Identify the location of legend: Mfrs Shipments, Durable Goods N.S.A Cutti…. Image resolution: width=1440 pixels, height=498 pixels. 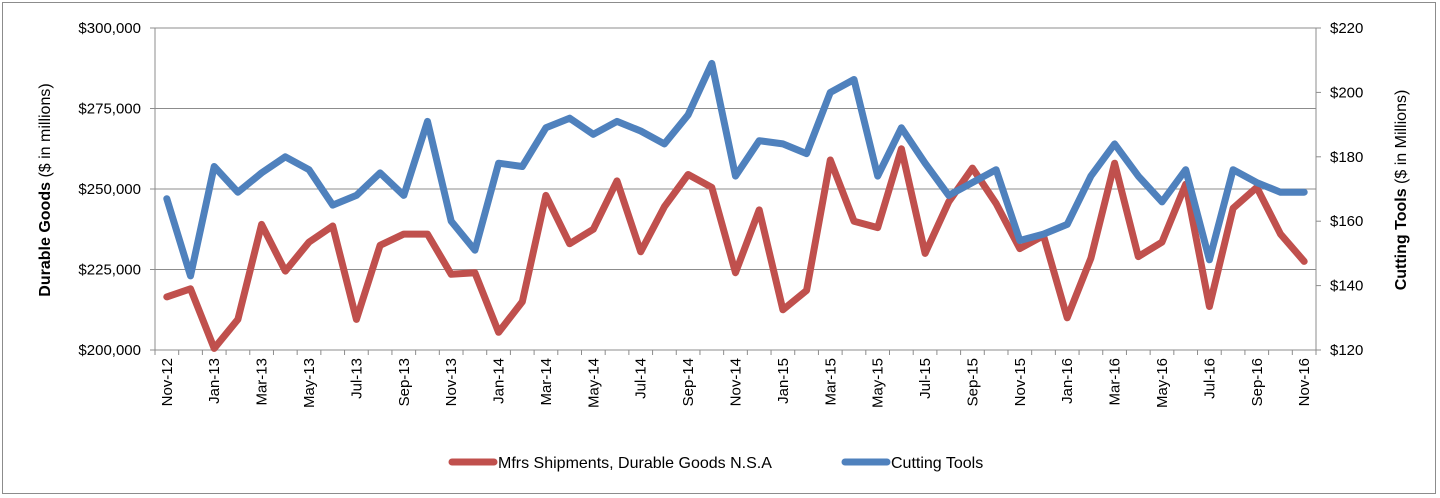
(715, 463).